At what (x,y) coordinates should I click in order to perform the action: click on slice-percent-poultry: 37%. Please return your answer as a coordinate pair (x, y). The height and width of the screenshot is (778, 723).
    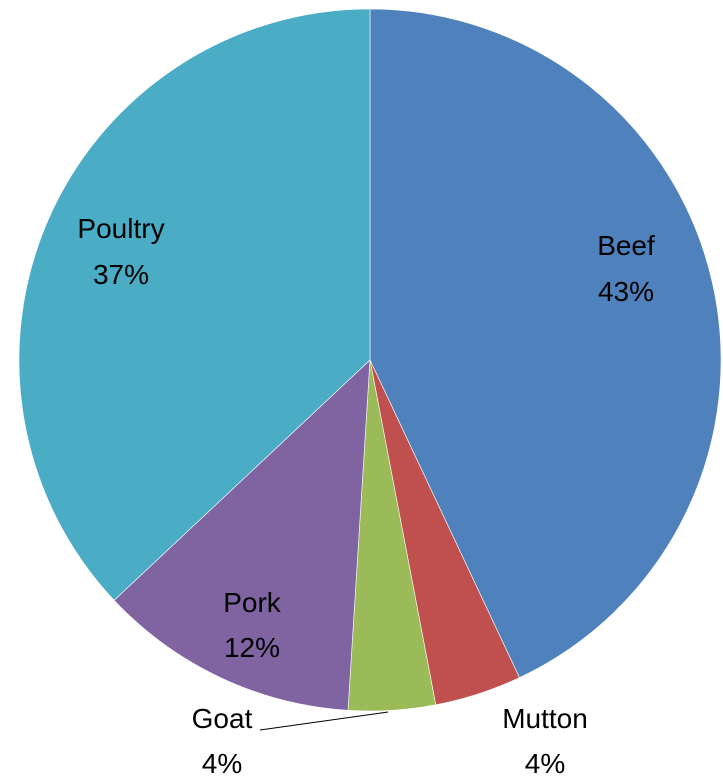
    Looking at the image, I should click on (121, 274).